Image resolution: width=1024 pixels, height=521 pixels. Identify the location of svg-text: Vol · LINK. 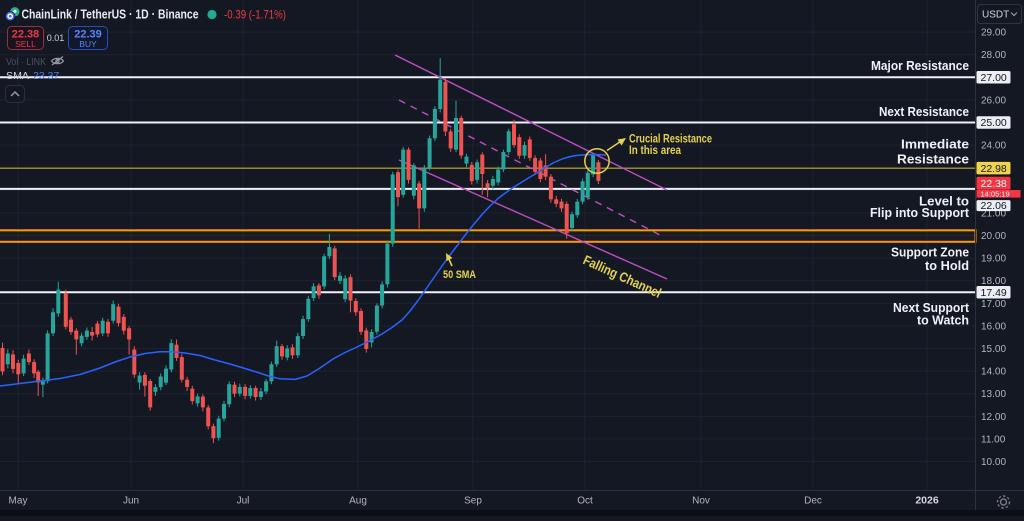
(26, 62).